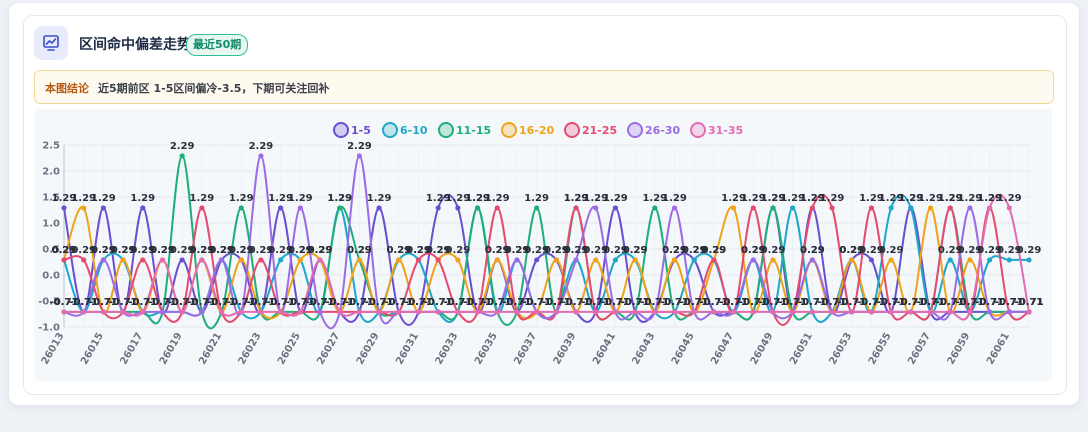 The height and width of the screenshot is (432, 1088). I want to click on legend-item-31-35: 31-35, so click(716, 130).